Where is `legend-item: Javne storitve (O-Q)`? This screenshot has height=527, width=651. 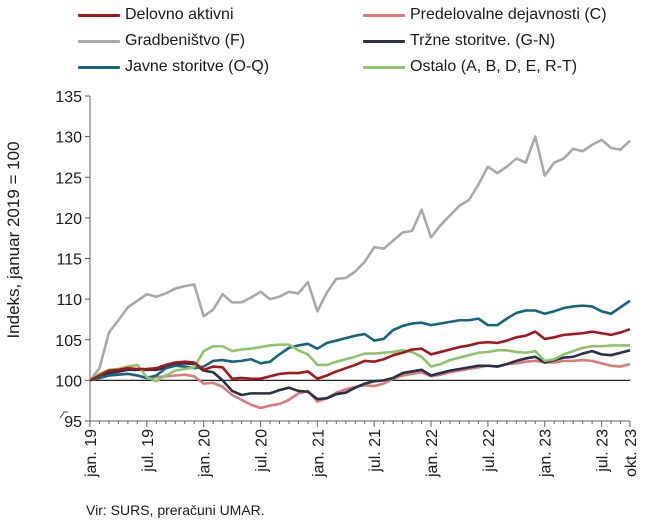 legend-item: Javne storitve (O-Q) is located at coordinates (173, 67).